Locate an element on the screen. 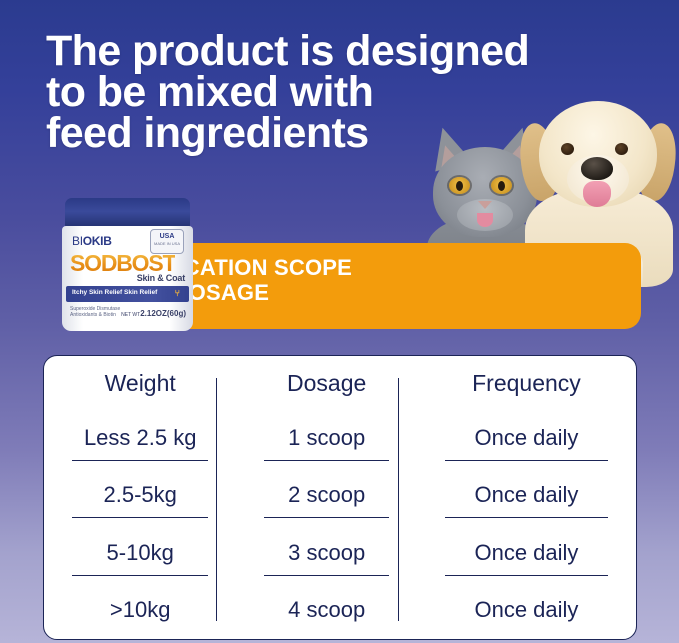  net-weight-value: 2.12OZ(60g) is located at coordinates (163, 313).